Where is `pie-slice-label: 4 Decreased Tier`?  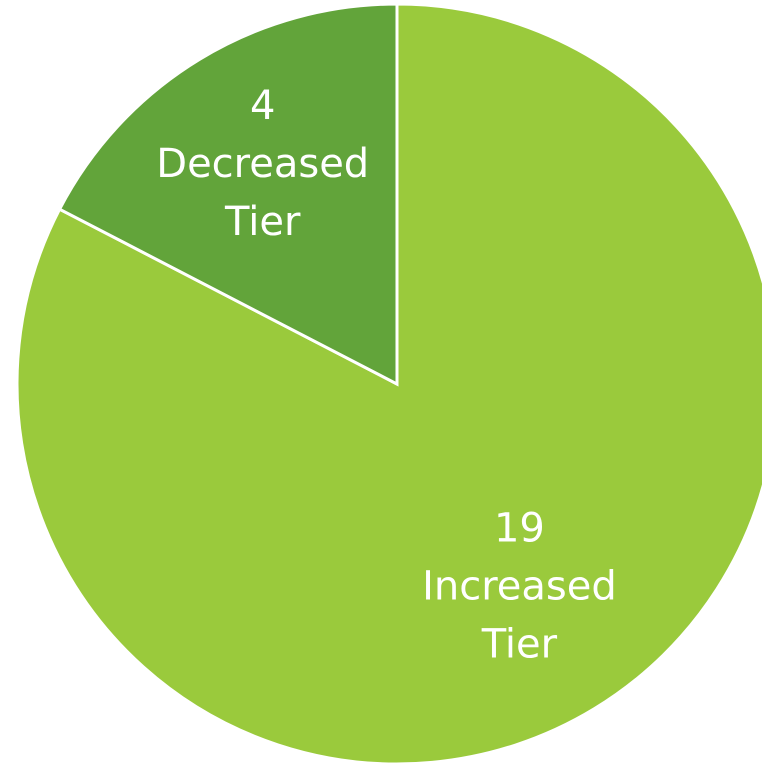 pie-slice-label: 4 Decreased Tier is located at coordinates (262, 164).